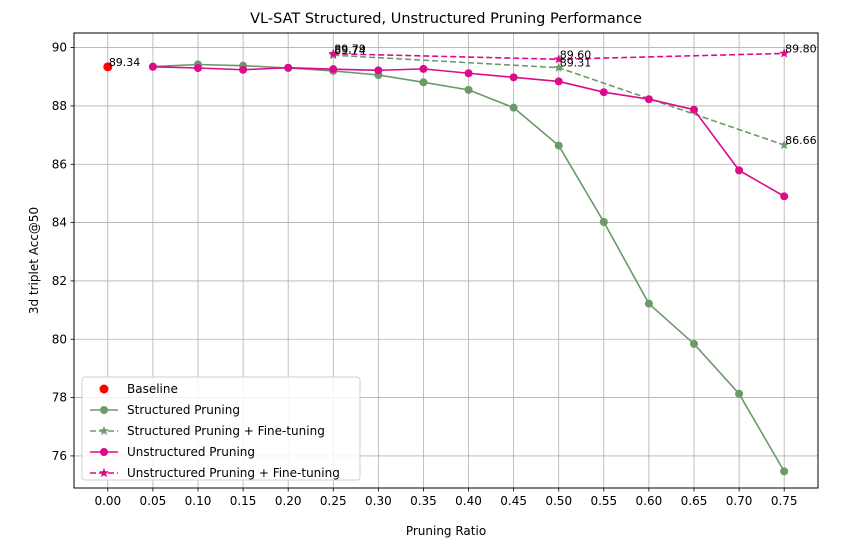 The width and height of the screenshot is (842, 547). I want to click on y-tick-label: 76, so click(59, 456).